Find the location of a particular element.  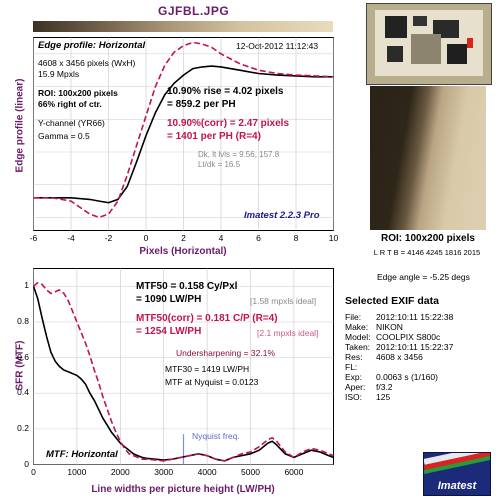

bottom-x-tick-label: 2000 is located at coordinates (120, 472).